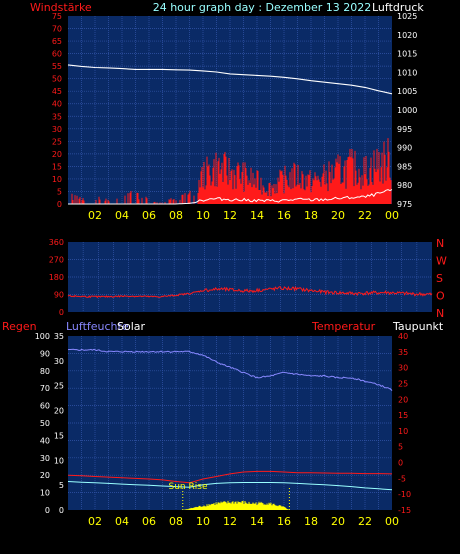 This screenshot has height=554, width=460. I want to click on luftfeuchte-tick-label: 20, so click(59, 411).